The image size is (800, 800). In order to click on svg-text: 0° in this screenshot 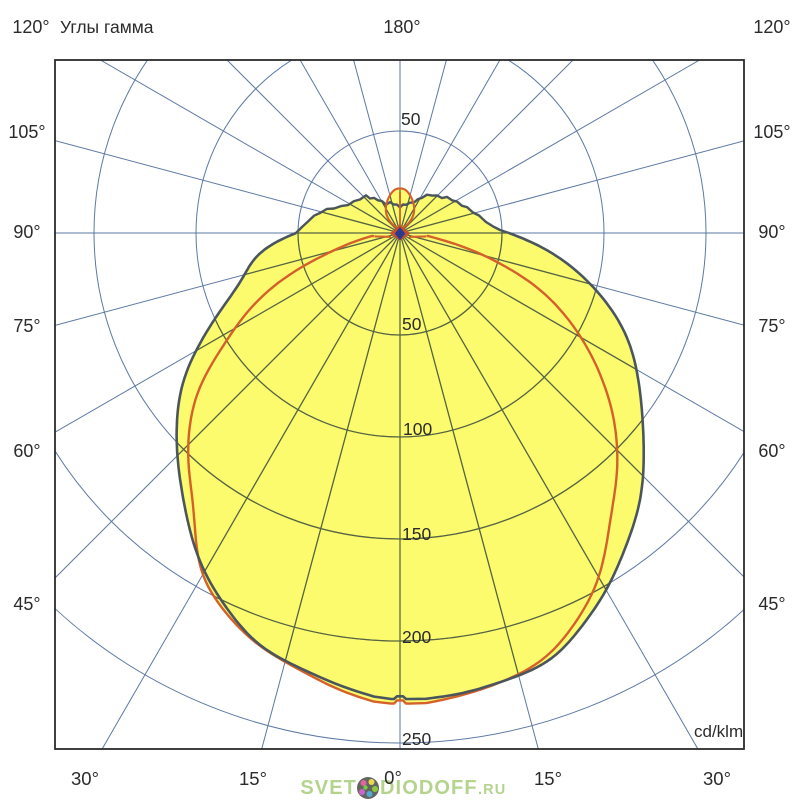, I will do `click(393, 777)`.